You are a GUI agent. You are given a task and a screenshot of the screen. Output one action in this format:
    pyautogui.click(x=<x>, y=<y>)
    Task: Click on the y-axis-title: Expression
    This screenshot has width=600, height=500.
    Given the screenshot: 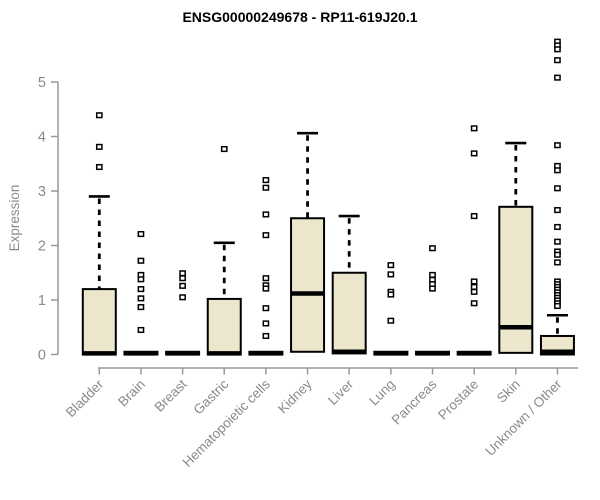 What is the action you would take?
    pyautogui.click(x=14, y=218)
    